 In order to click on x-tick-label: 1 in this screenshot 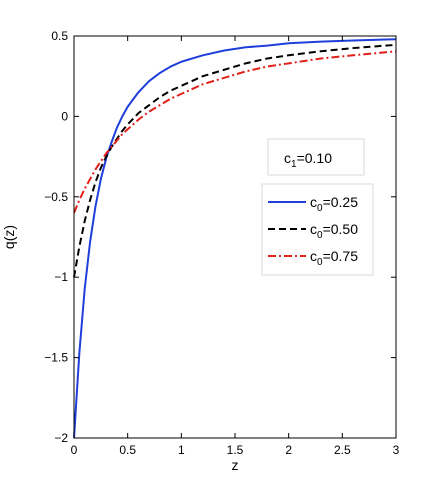, I will do `click(181, 450)`.